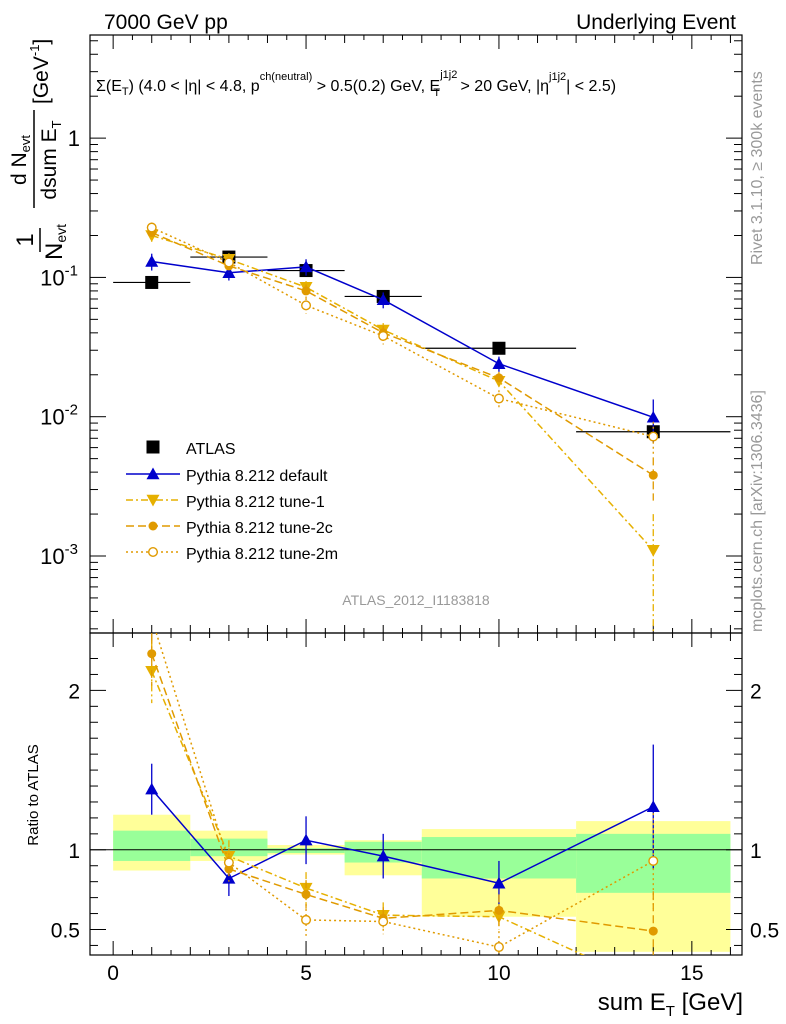 Image resolution: width=786 pixels, height=1024 pixels. What do you see at coordinates (166, 22) in the screenshot?
I see `header-left: 7000 GeV pp` at bounding box center [166, 22].